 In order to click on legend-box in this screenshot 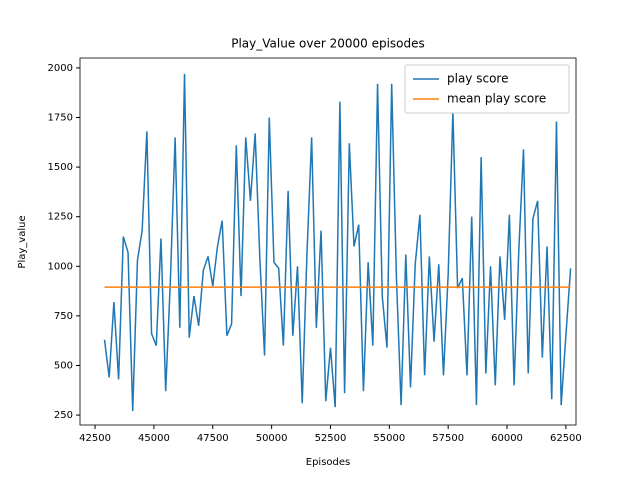, I will do `click(487, 89)`.